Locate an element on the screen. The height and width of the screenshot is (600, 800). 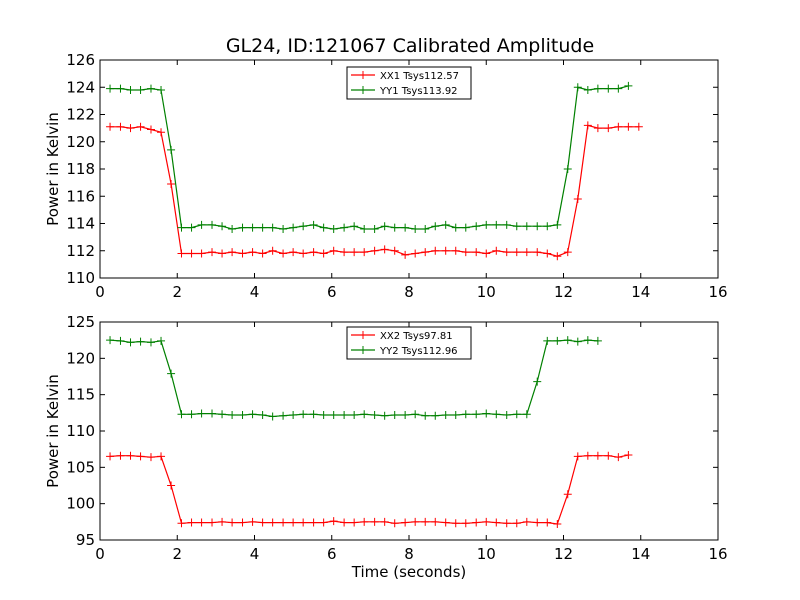
x-tick-label: 16 is located at coordinates (717, 554).